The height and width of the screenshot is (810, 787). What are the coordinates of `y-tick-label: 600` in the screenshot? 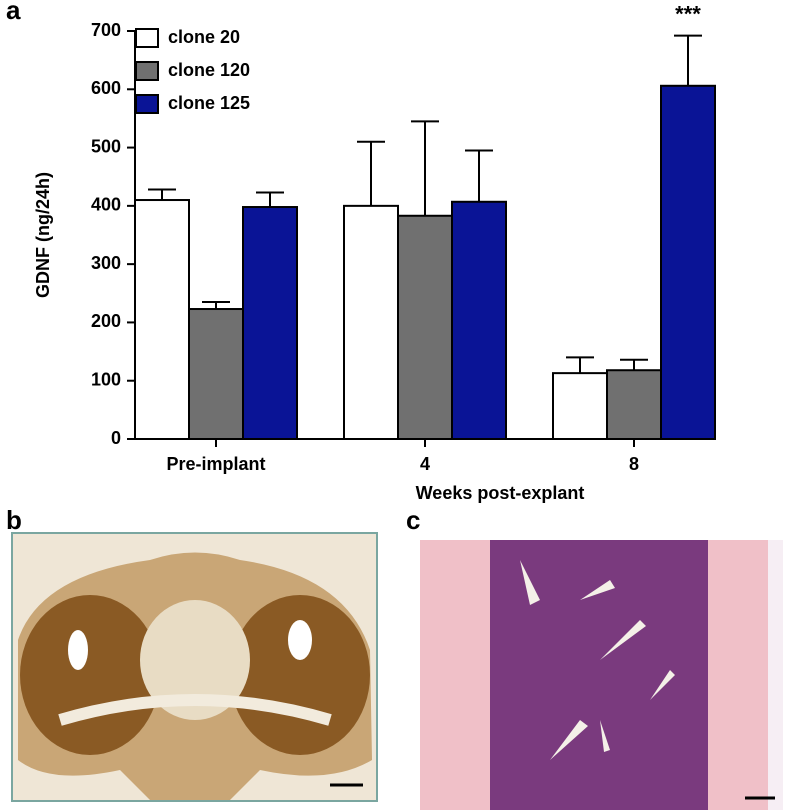 It's located at (106, 88).